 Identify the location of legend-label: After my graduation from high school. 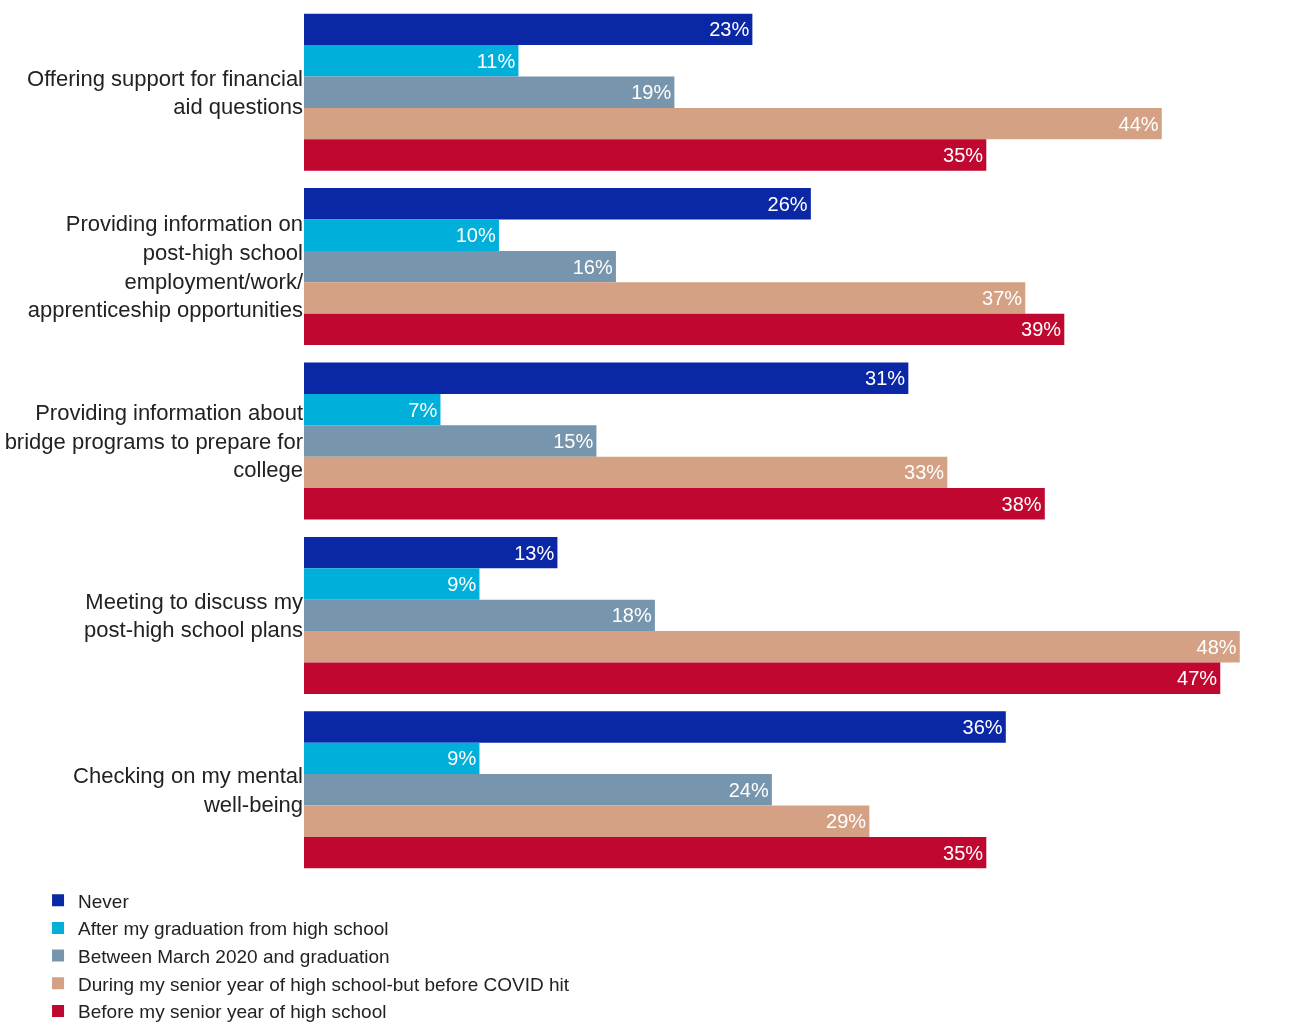
(233, 929).